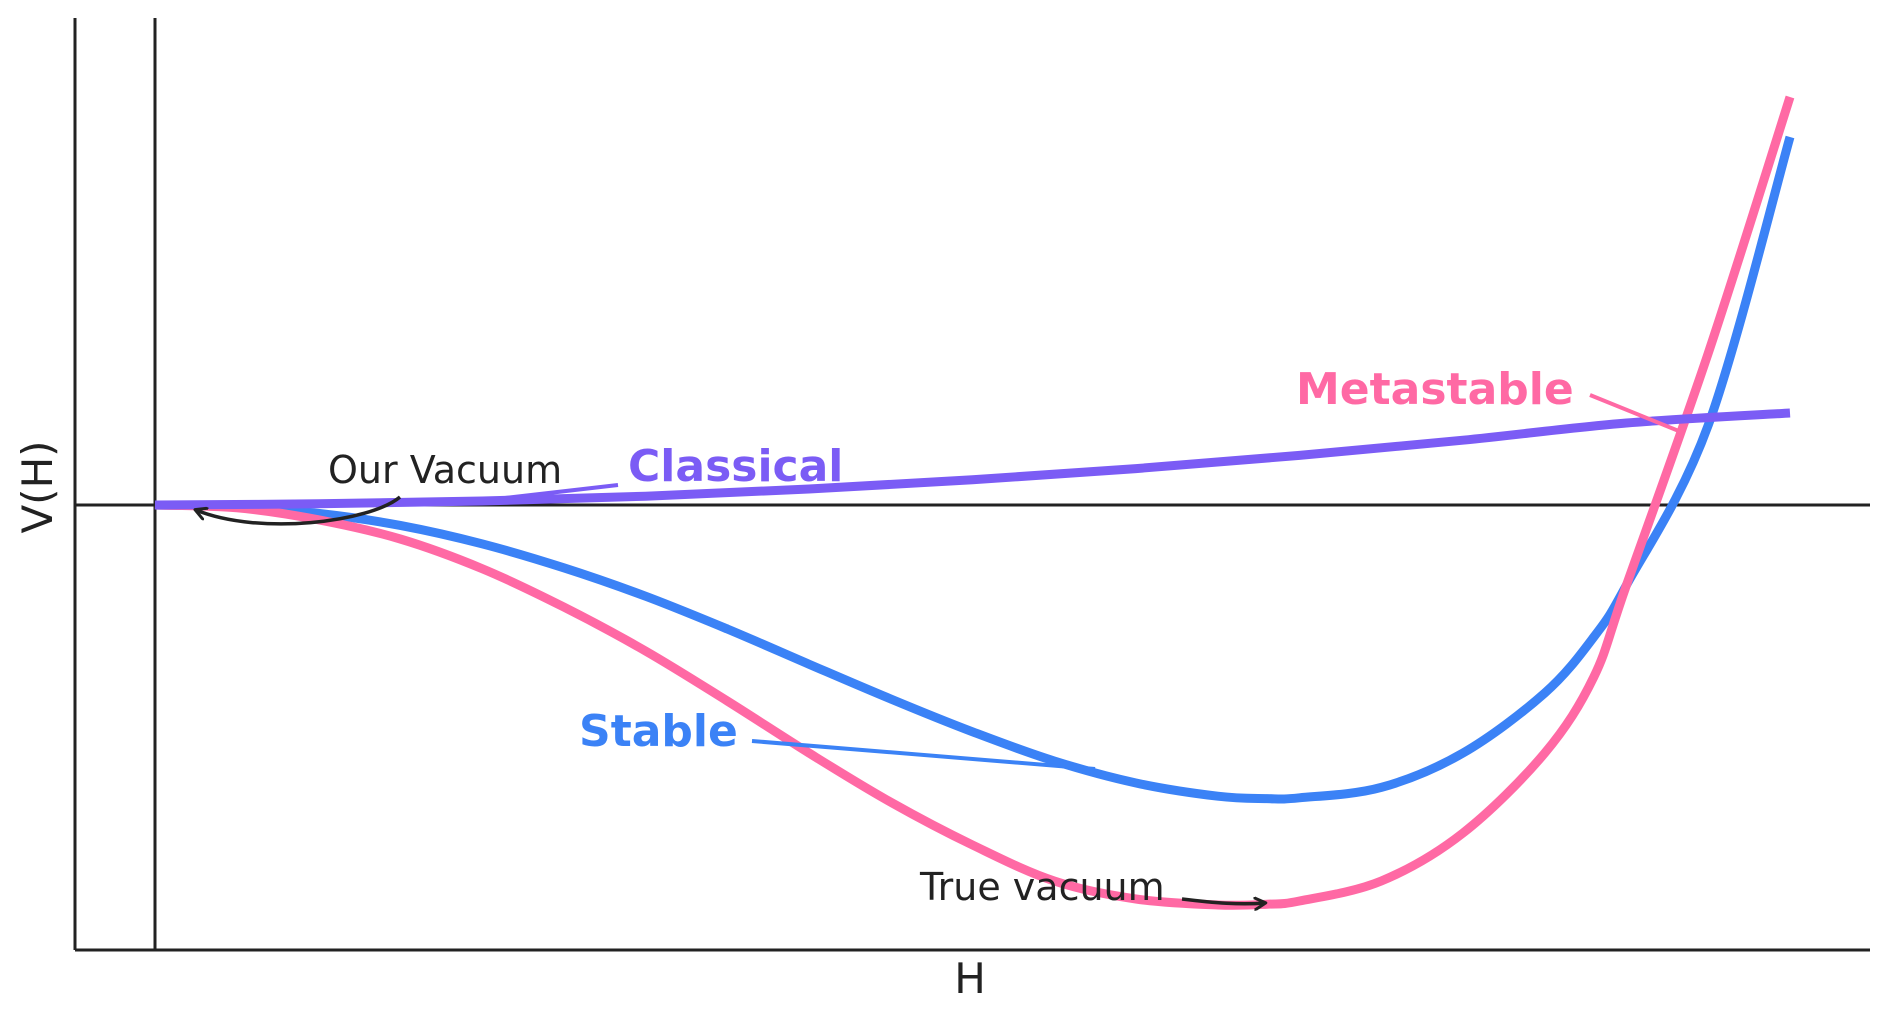 The height and width of the screenshot is (1022, 1878). I want to click on series-line-classical, so click(972, 459).